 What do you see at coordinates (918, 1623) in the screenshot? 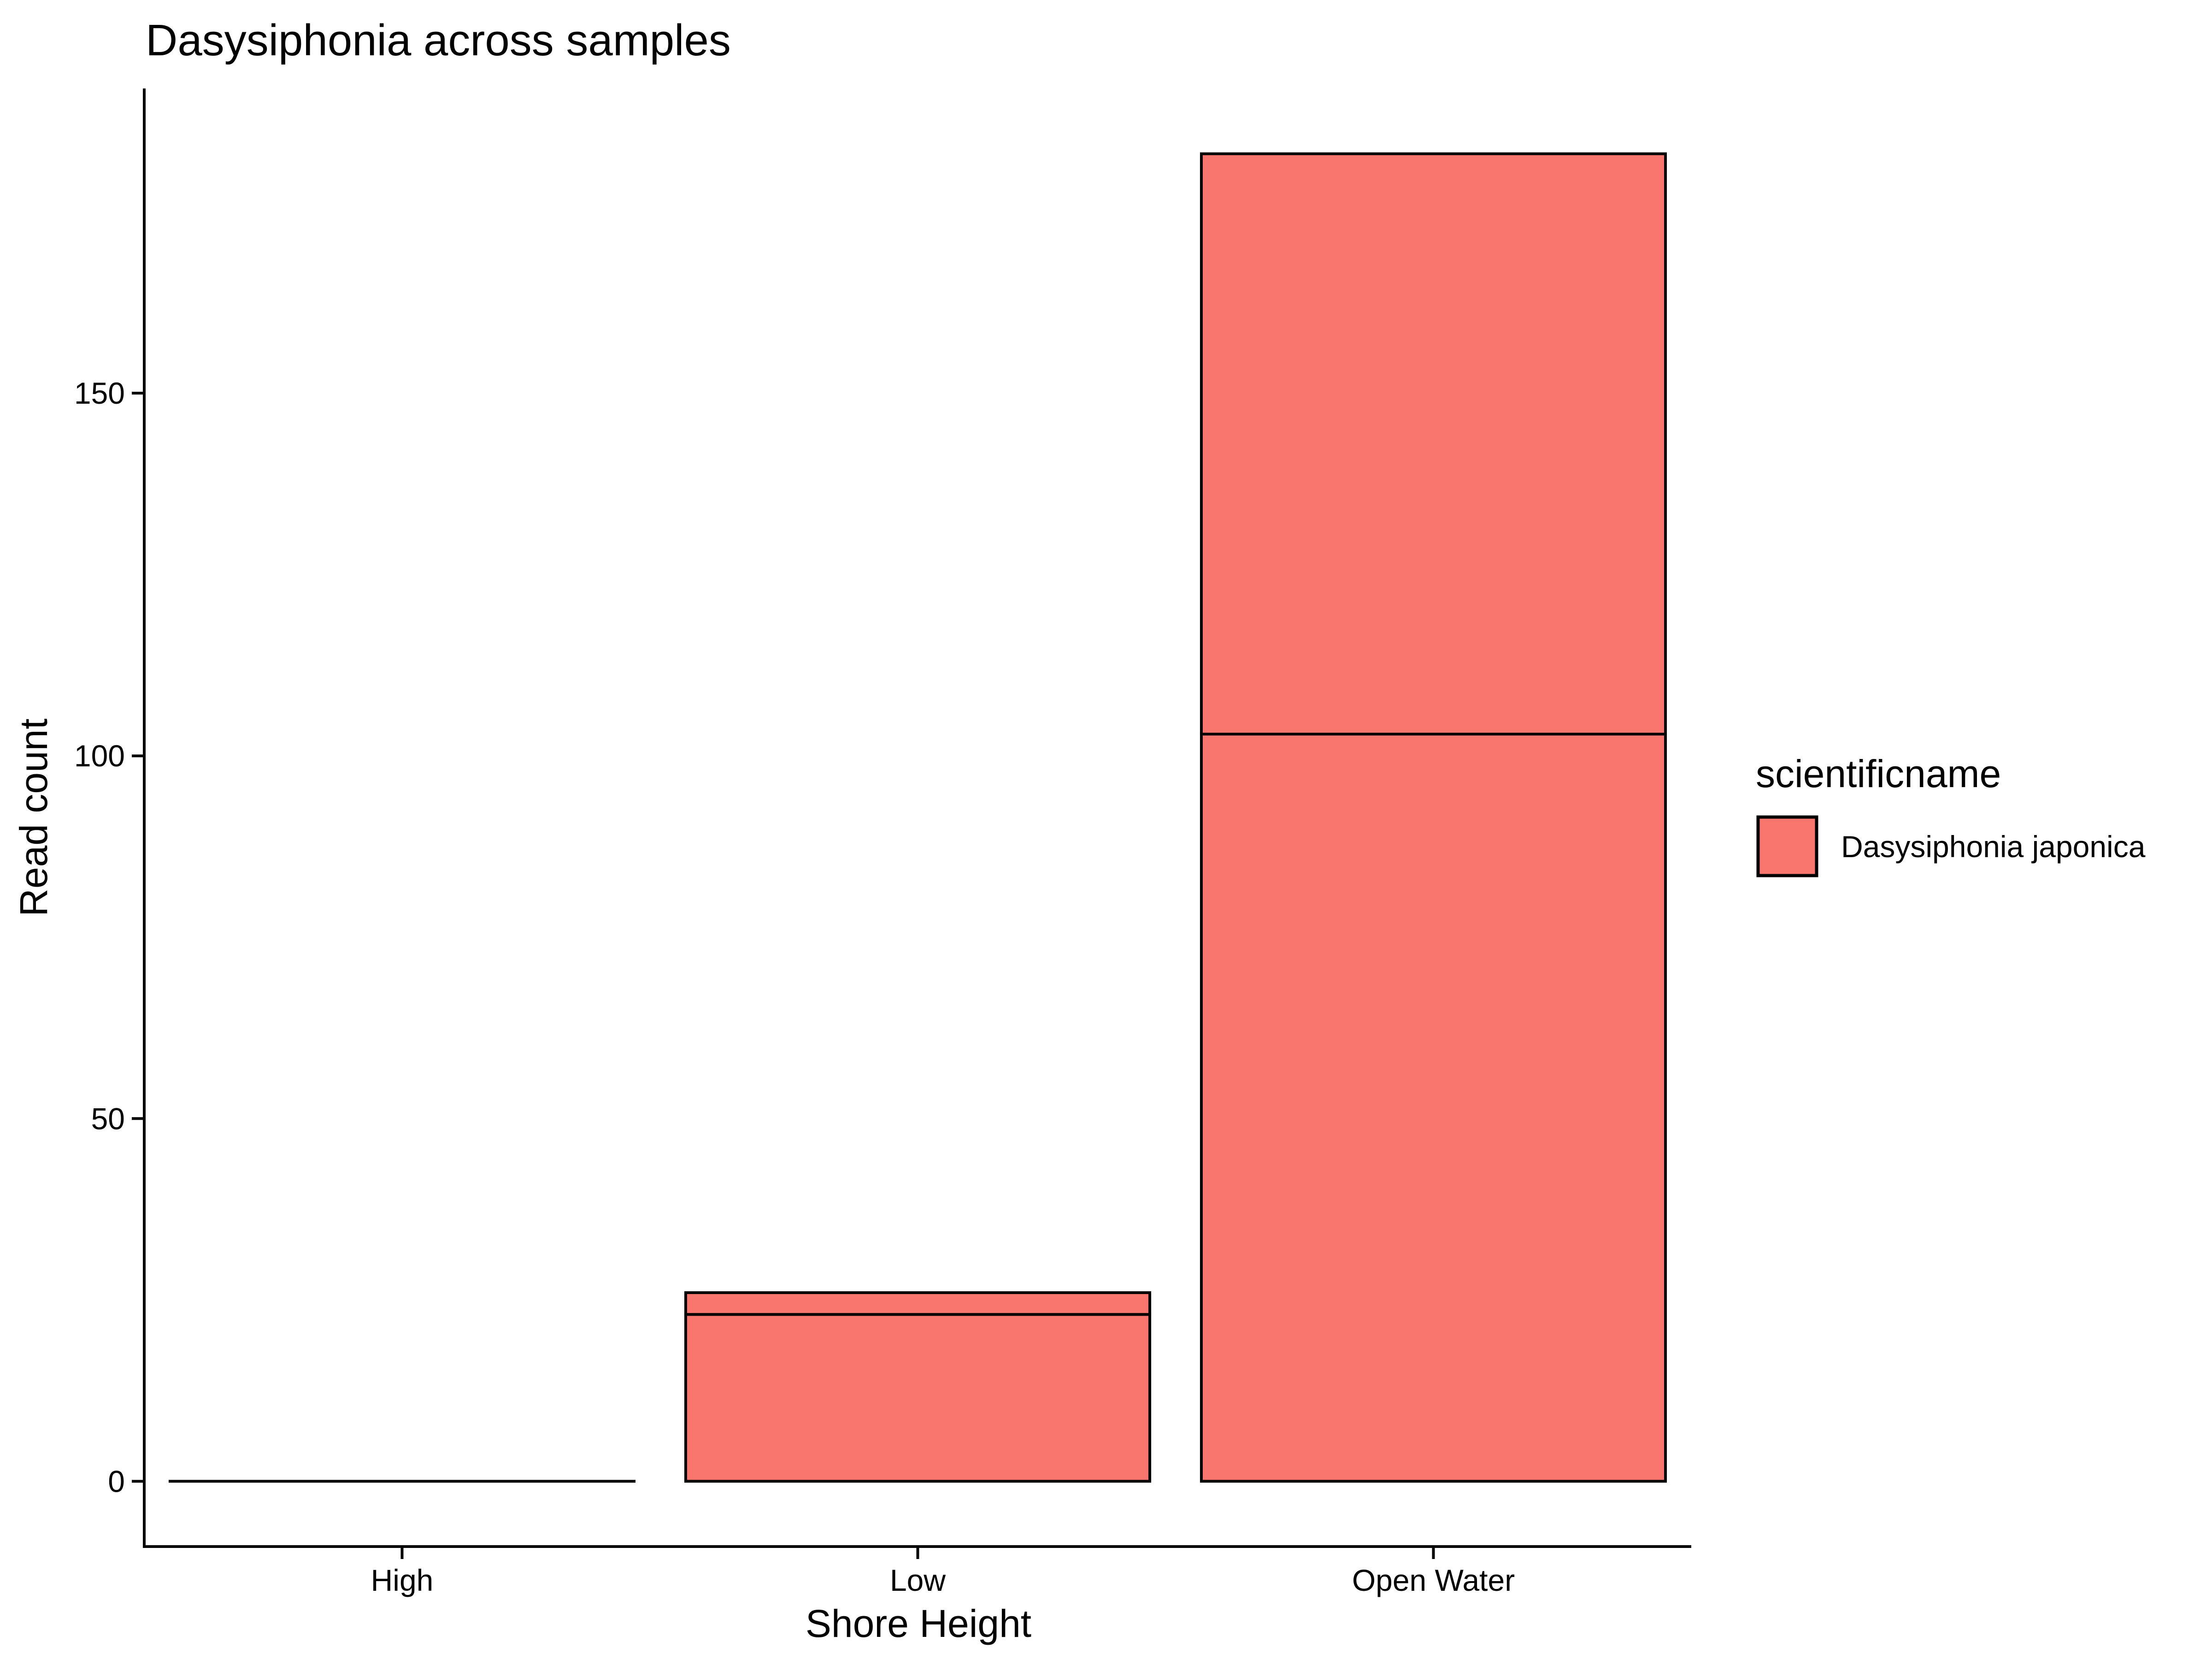
I see `x-axis-title: Shore Height` at bounding box center [918, 1623].